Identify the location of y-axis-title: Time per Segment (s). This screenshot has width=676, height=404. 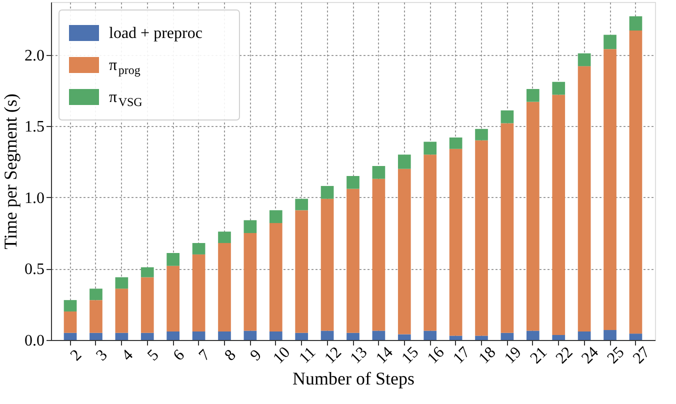
(10, 172).